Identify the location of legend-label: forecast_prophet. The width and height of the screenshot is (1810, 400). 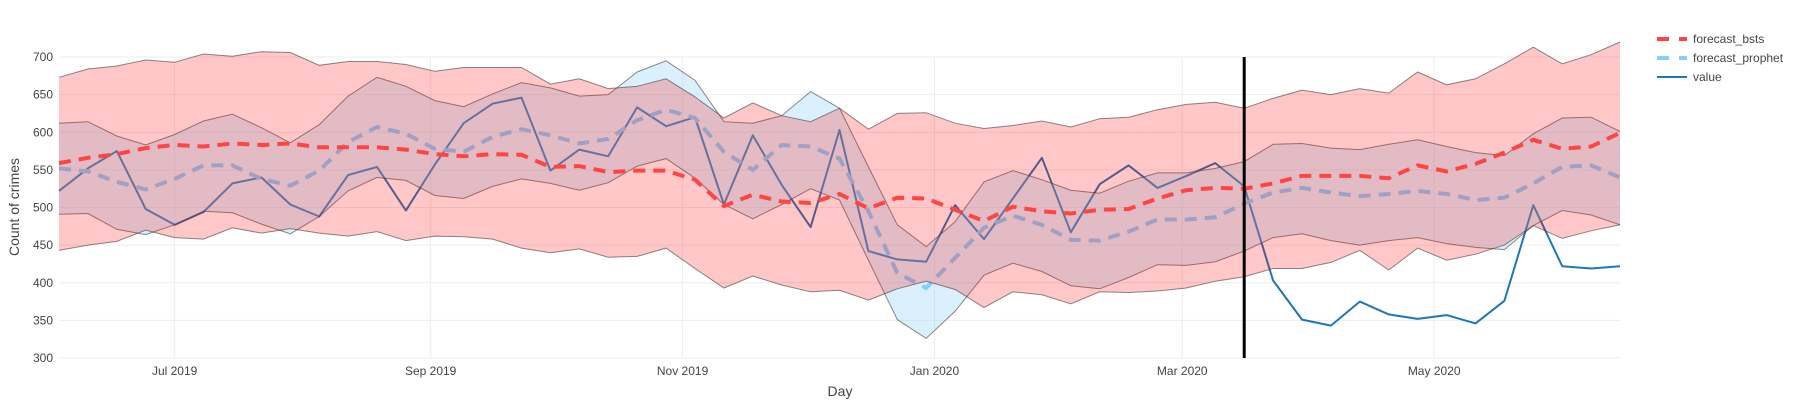
(1738, 58).